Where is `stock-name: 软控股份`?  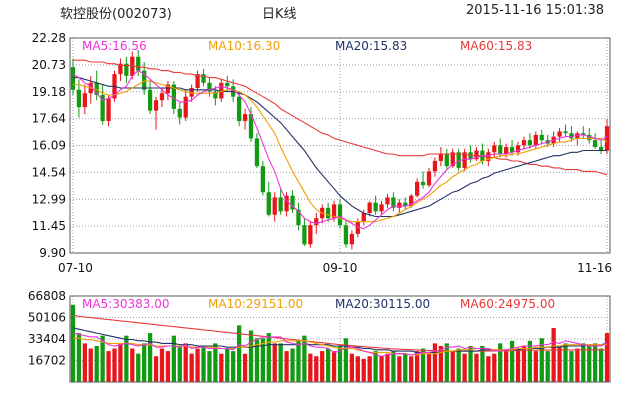 stock-name: 软控股份 is located at coordinates (86, 14).